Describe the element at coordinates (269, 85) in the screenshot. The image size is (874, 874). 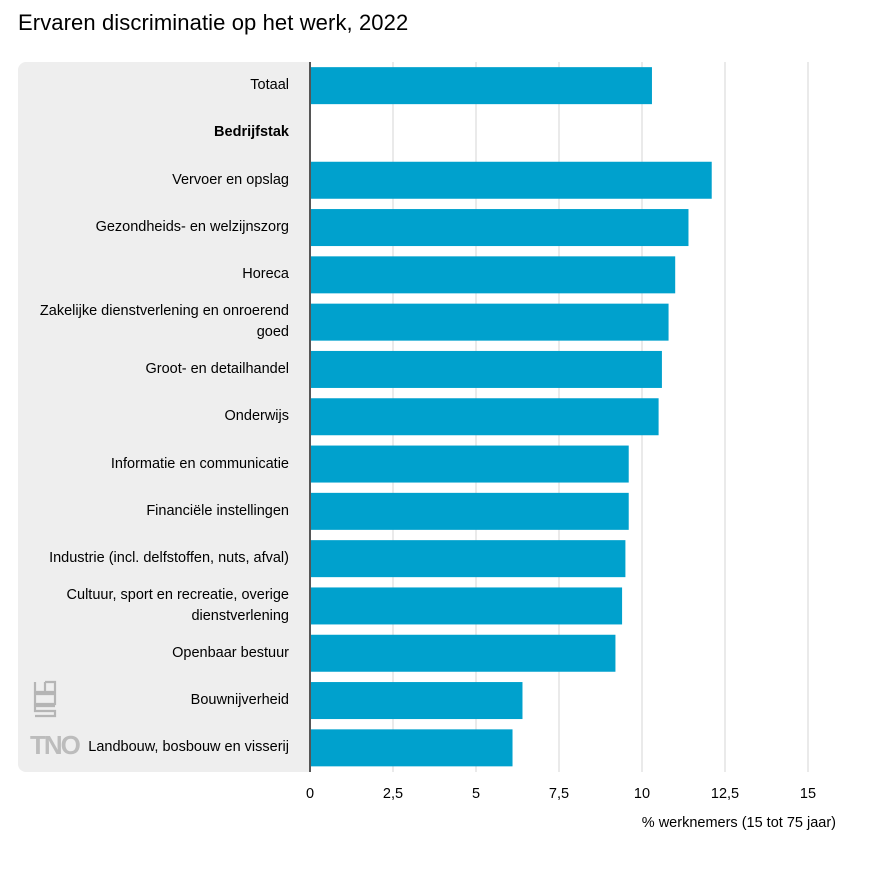
I see `category-label-text: Totaal` at that location.